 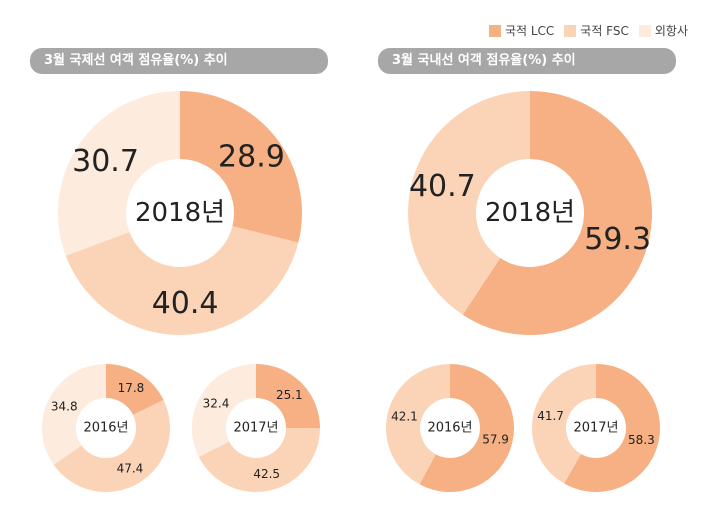 What do you see at coordinates (641, 440) in the screenshot?
I see `donut-label-dom-2017-lcc: 58.3` at bounding box center [641, 440].